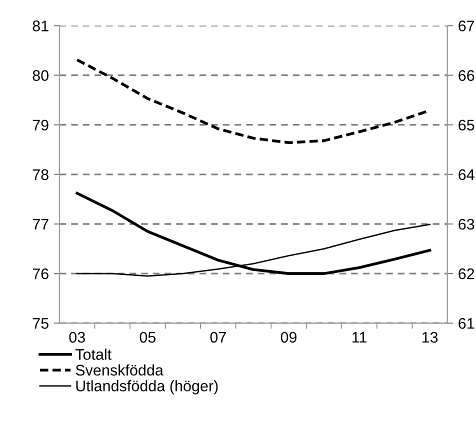 The width and height of the screenshot is (476, 428). I want to click on legend-label: Svenskfödda, so click(120, 370).